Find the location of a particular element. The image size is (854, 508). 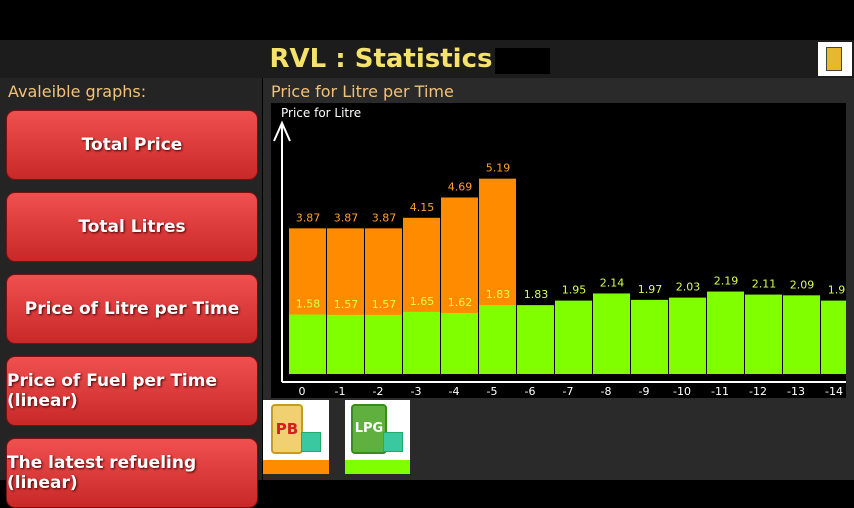

data-label: 1.65 is located at coordinates (422, 301).